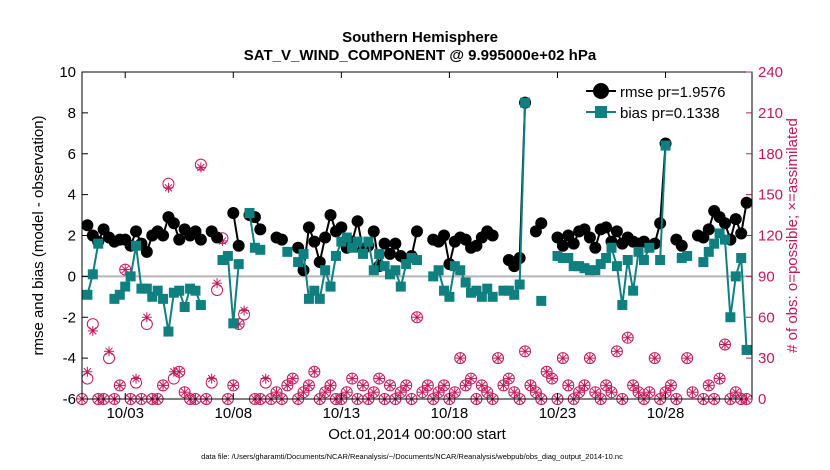 The width and height of the screenshot is (830, 470). Describe the element at coordinates (67, 72) in the screenshot. I see `y-left-tick-label: 10` at that location.